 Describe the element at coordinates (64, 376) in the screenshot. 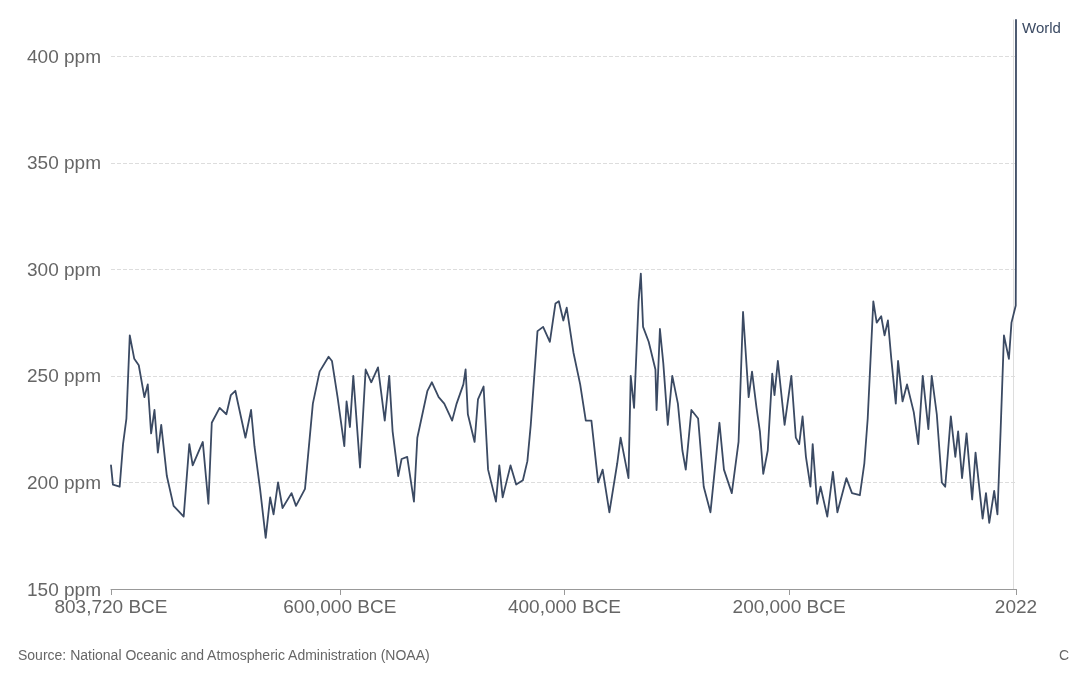

I see `y-tick-label: 250 ppm` at that location.